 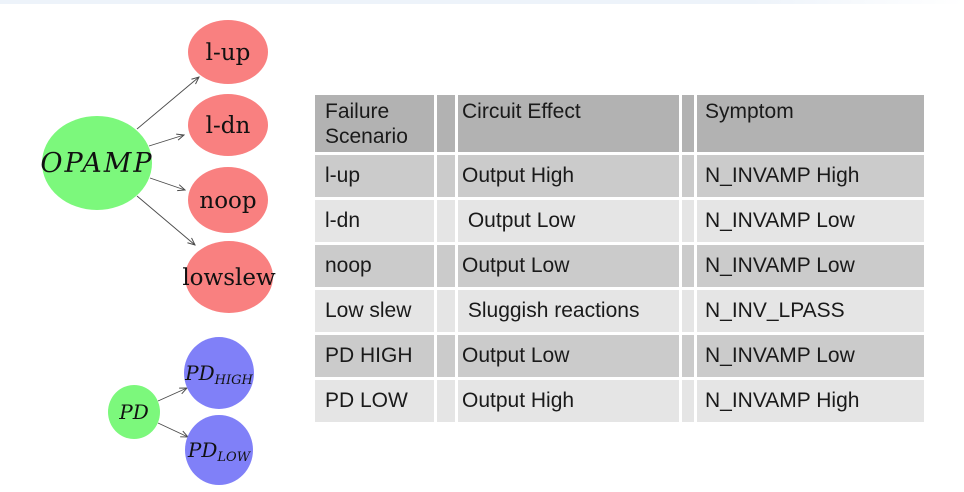 What do you see at coordinates (568, 123) in the screenshot?
I see `header-cell-circuit-effect: Circuit Effect` at bounding box center [568, 123].